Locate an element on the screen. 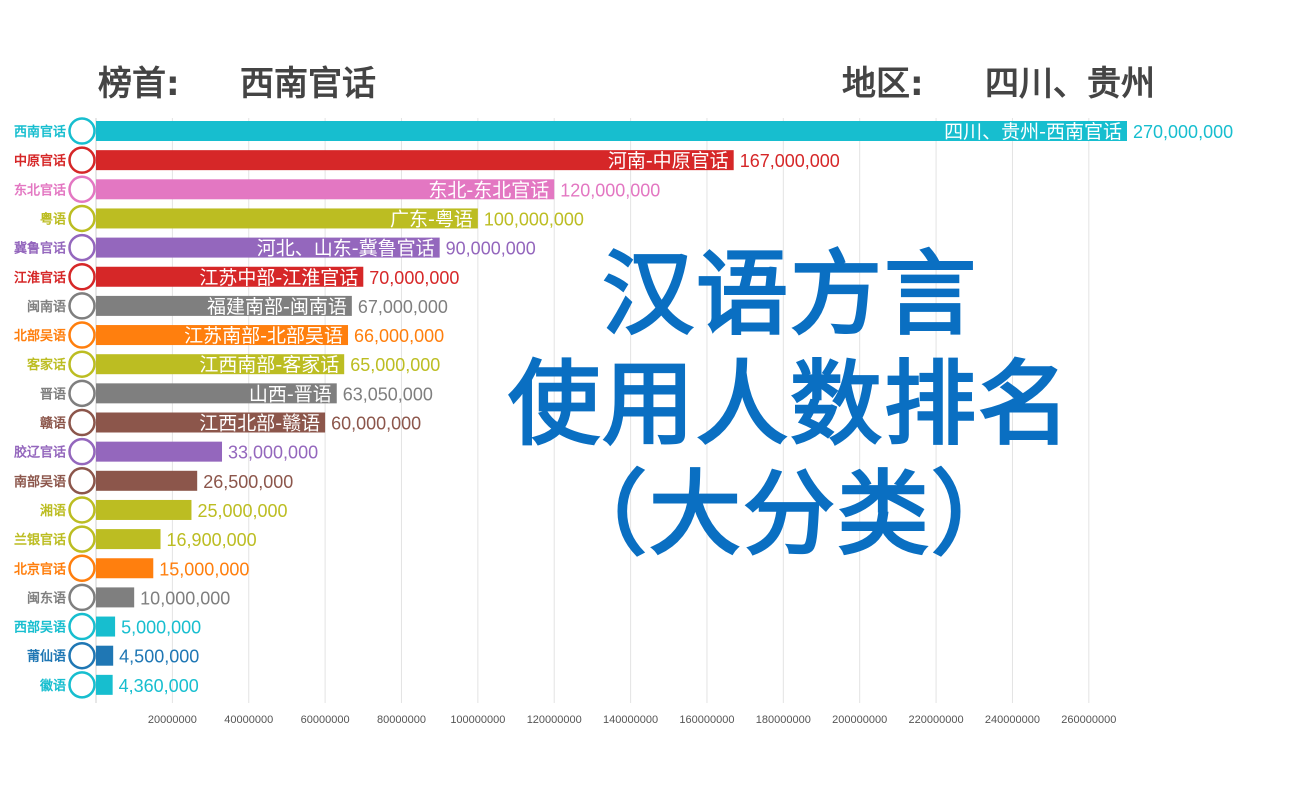 The height and width of the screenshot is (811, 1297). category-label: 西南官话 is located at coordinates (40, 132).